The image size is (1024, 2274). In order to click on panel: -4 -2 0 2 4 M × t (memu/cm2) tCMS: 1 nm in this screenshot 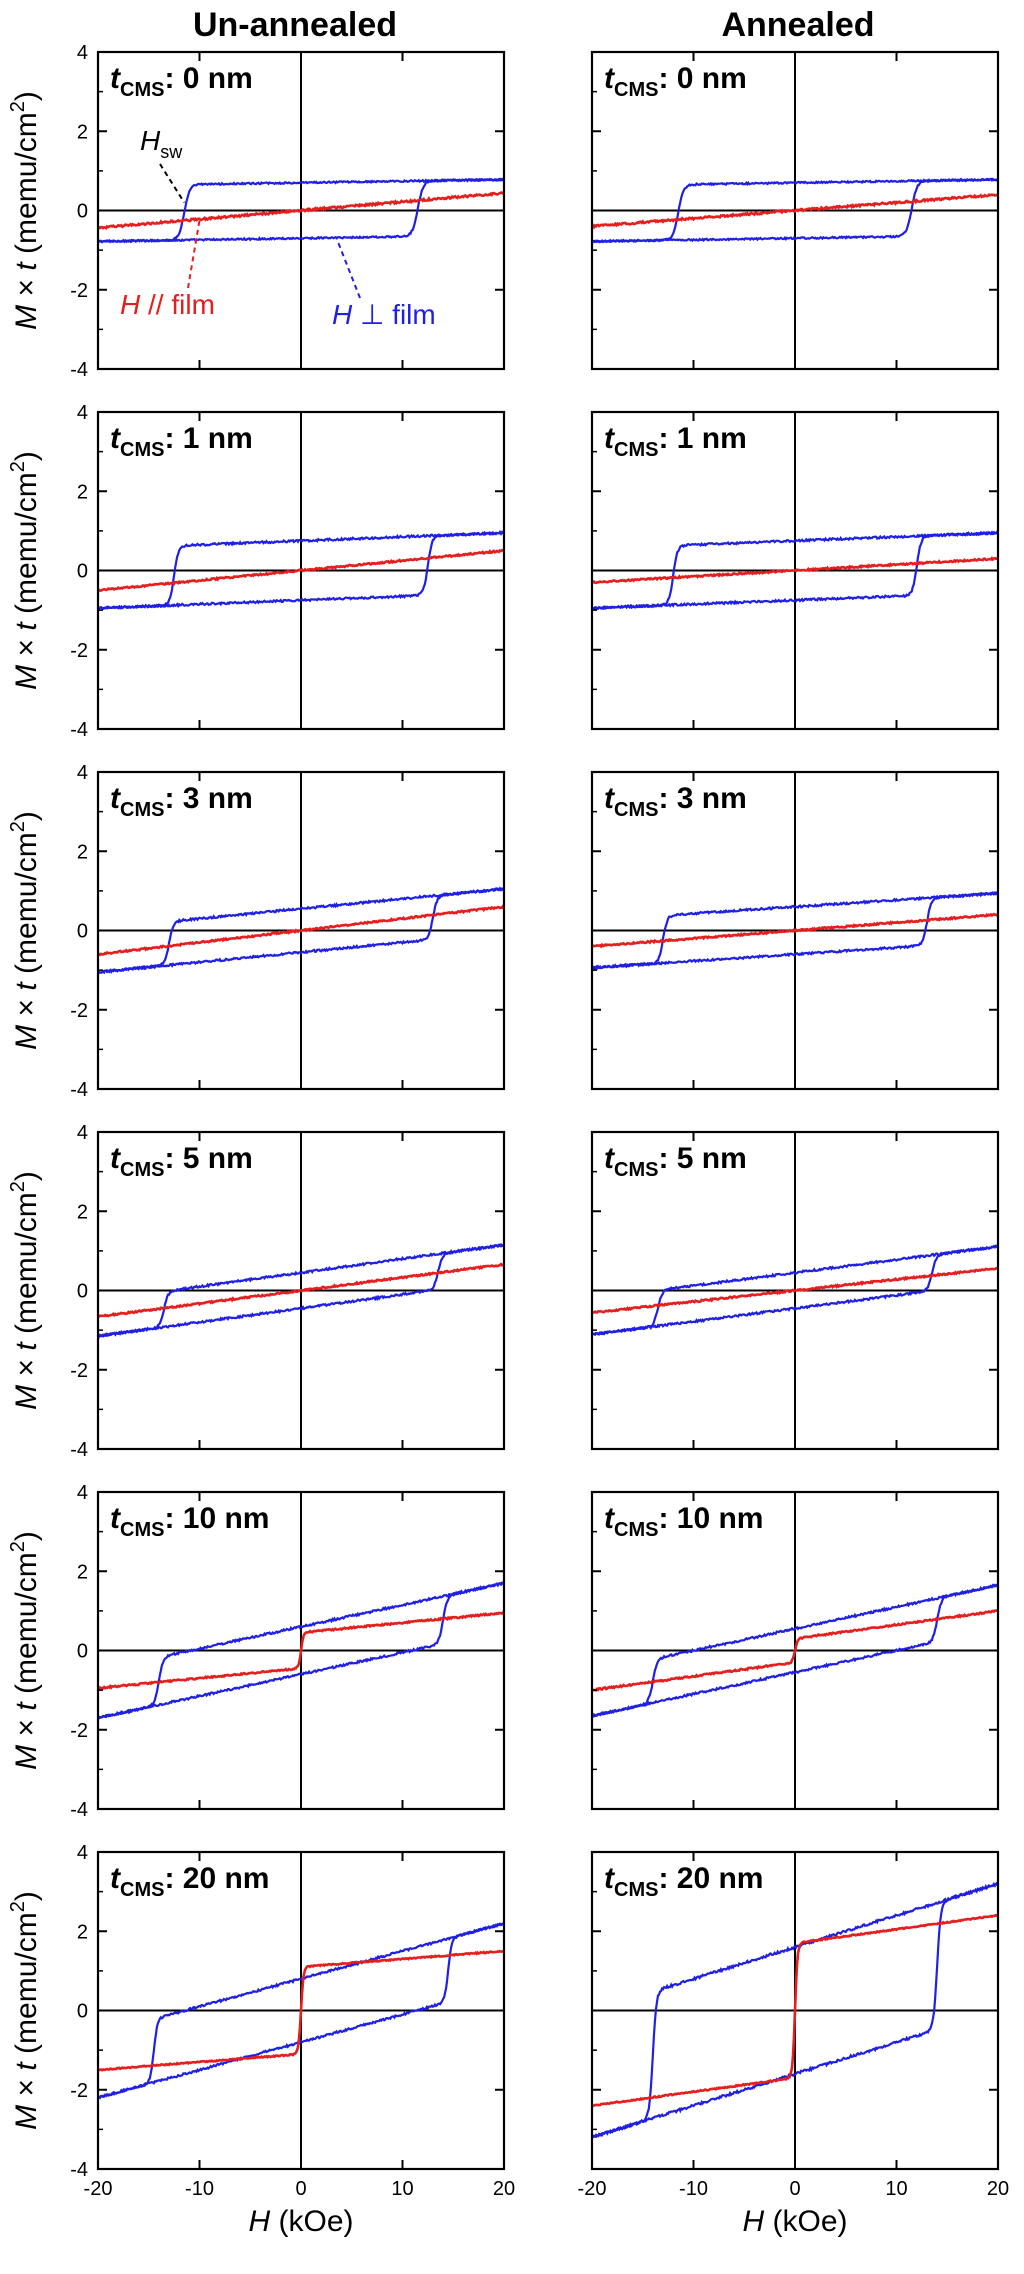, I will do `click(256, 571)`.